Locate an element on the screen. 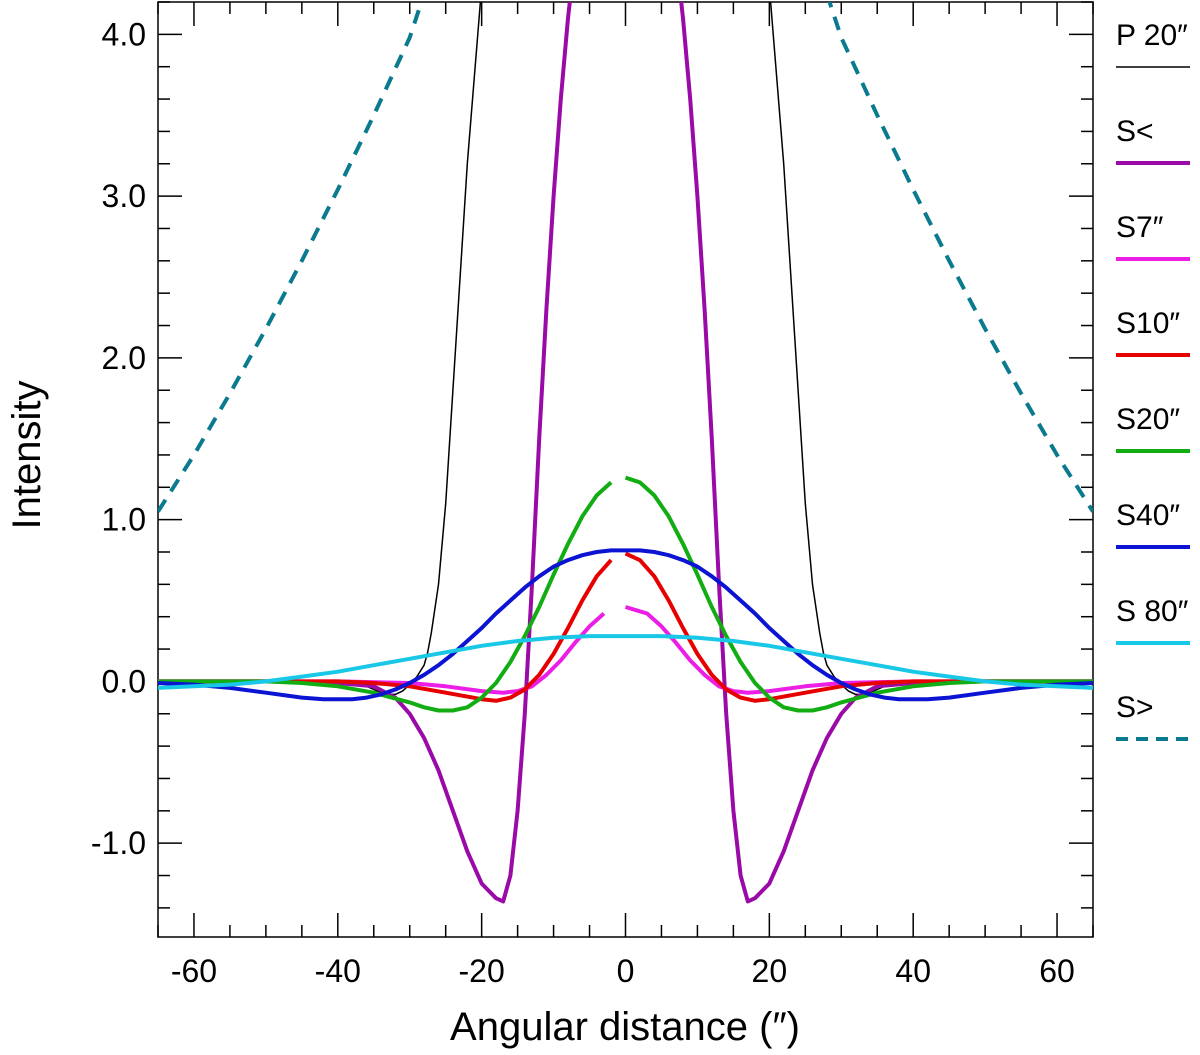 This screenshot has height=1055, width=1200. y-tick-labels: -1.0 0.0 1.0 2.0 3.0 4.0 is located at coordinates (118, 438).